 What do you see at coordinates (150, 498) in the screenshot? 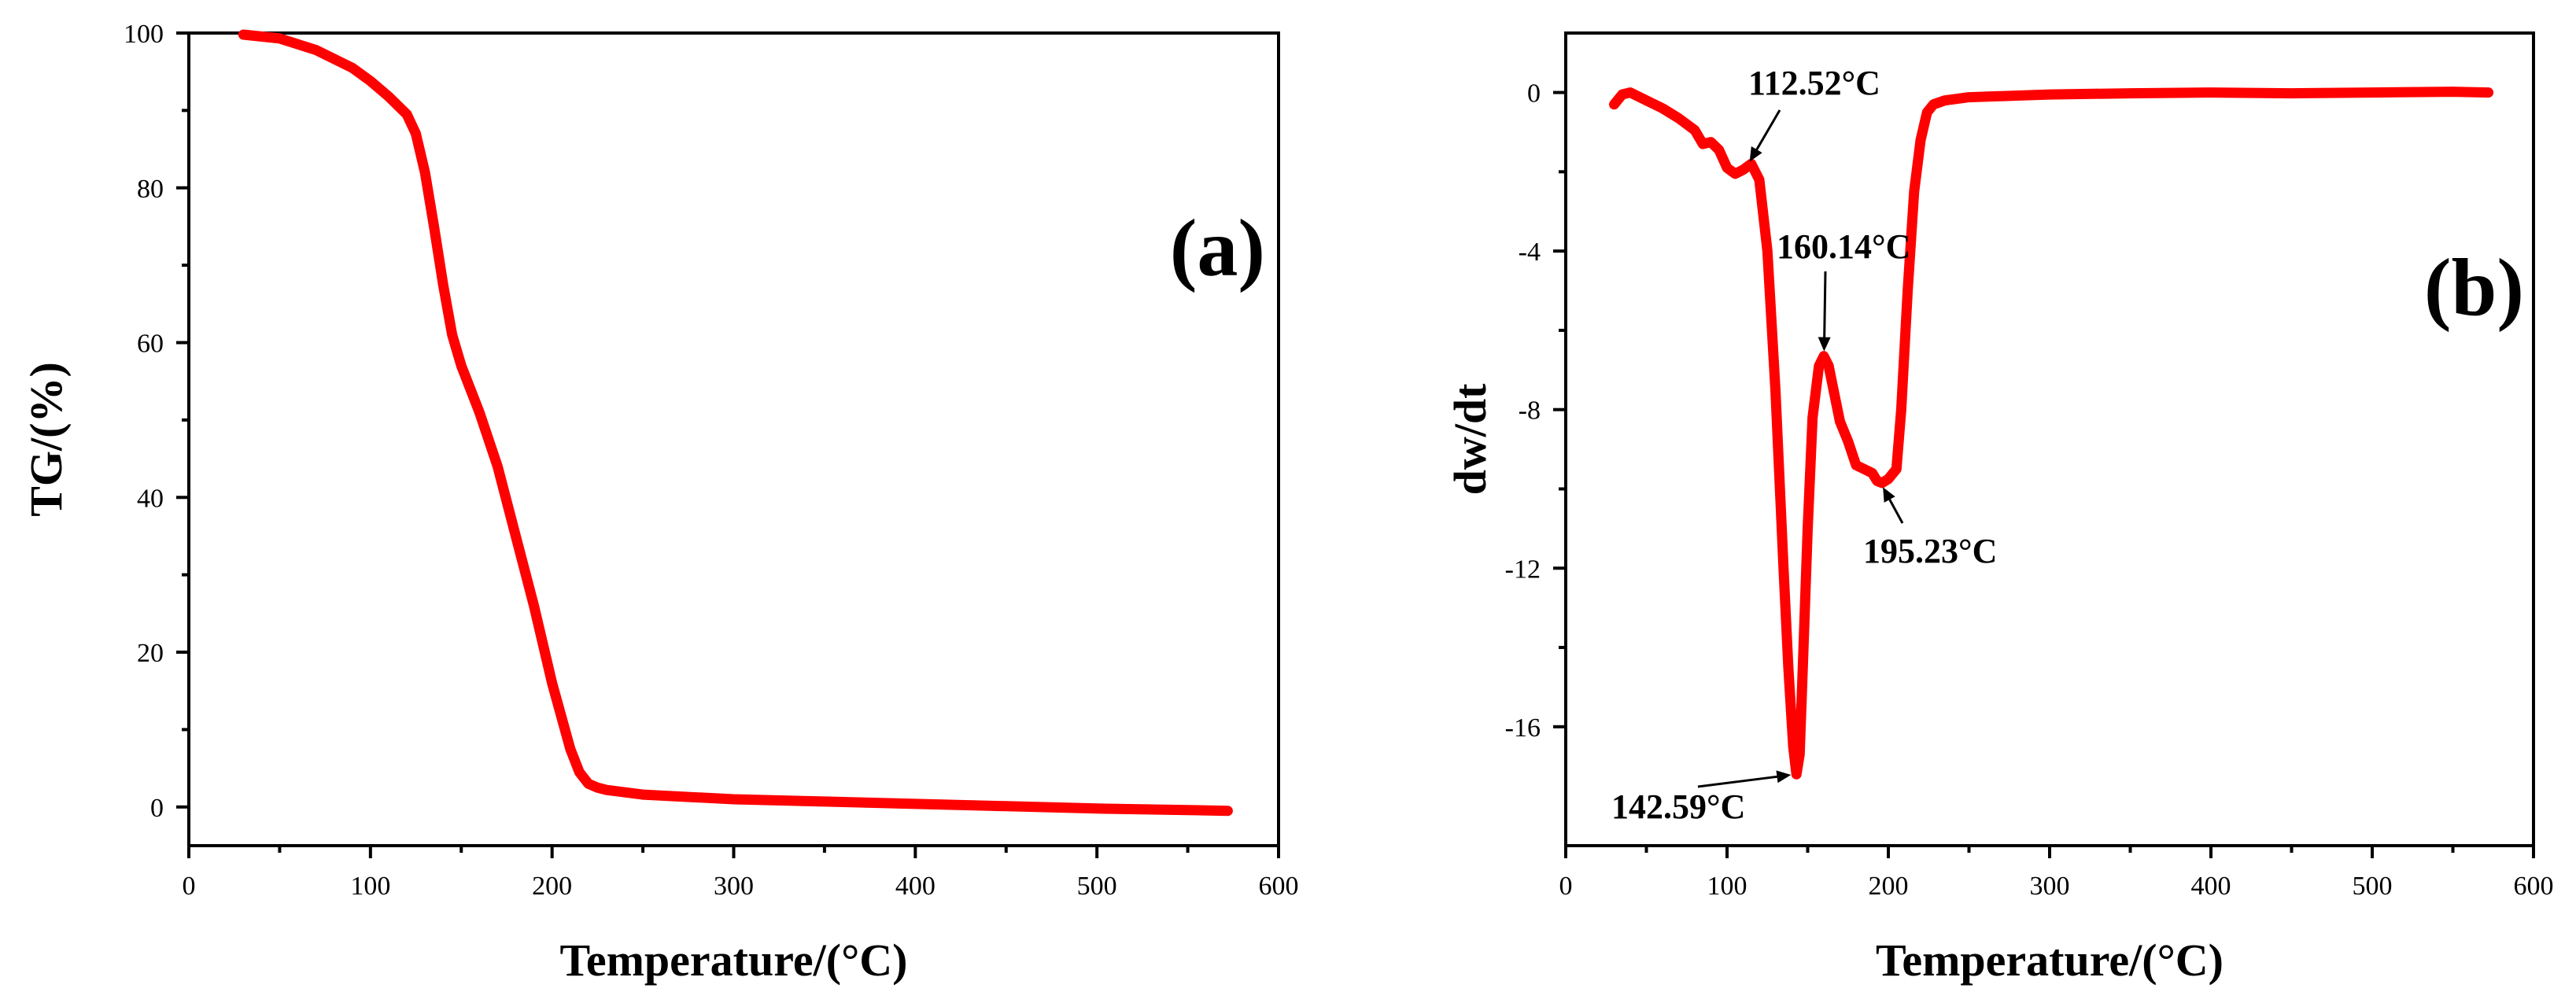
I see `y-tick-label-a-2: 40` at bounding box center [150, 498].